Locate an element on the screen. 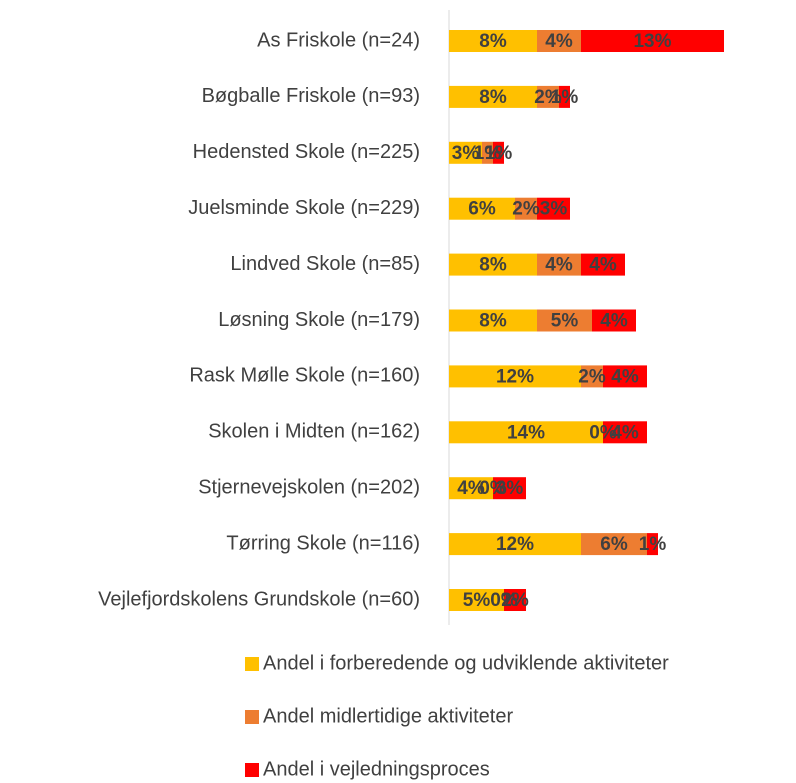  category-label: Hedensted Skole (n=225) is located at coordinates (306, 152).